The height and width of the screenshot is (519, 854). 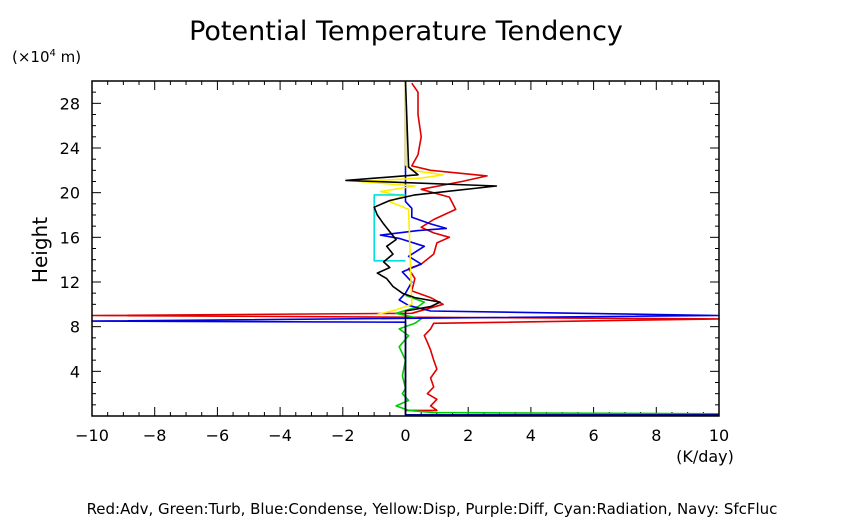 What do you see at coordinates (70, 148) in the screenshot?
I see `y-tick-label: 24` at bounding box center [70, 148].